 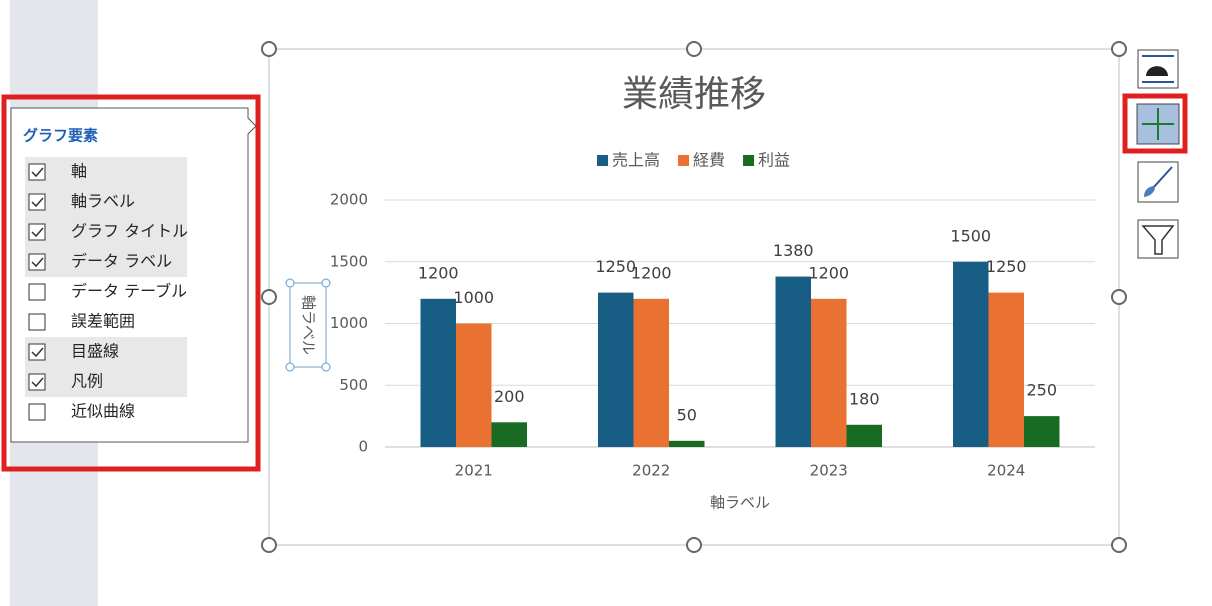 I want to click on legend-label: 経費, so click(x=709, y=160).